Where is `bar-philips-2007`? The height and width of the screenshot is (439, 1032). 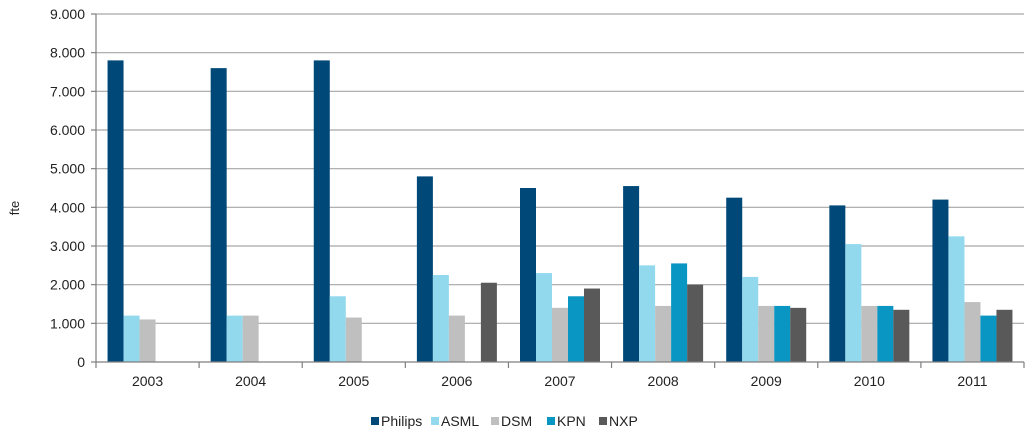
bar-philips-2007 is located at coordinates (528, 275).